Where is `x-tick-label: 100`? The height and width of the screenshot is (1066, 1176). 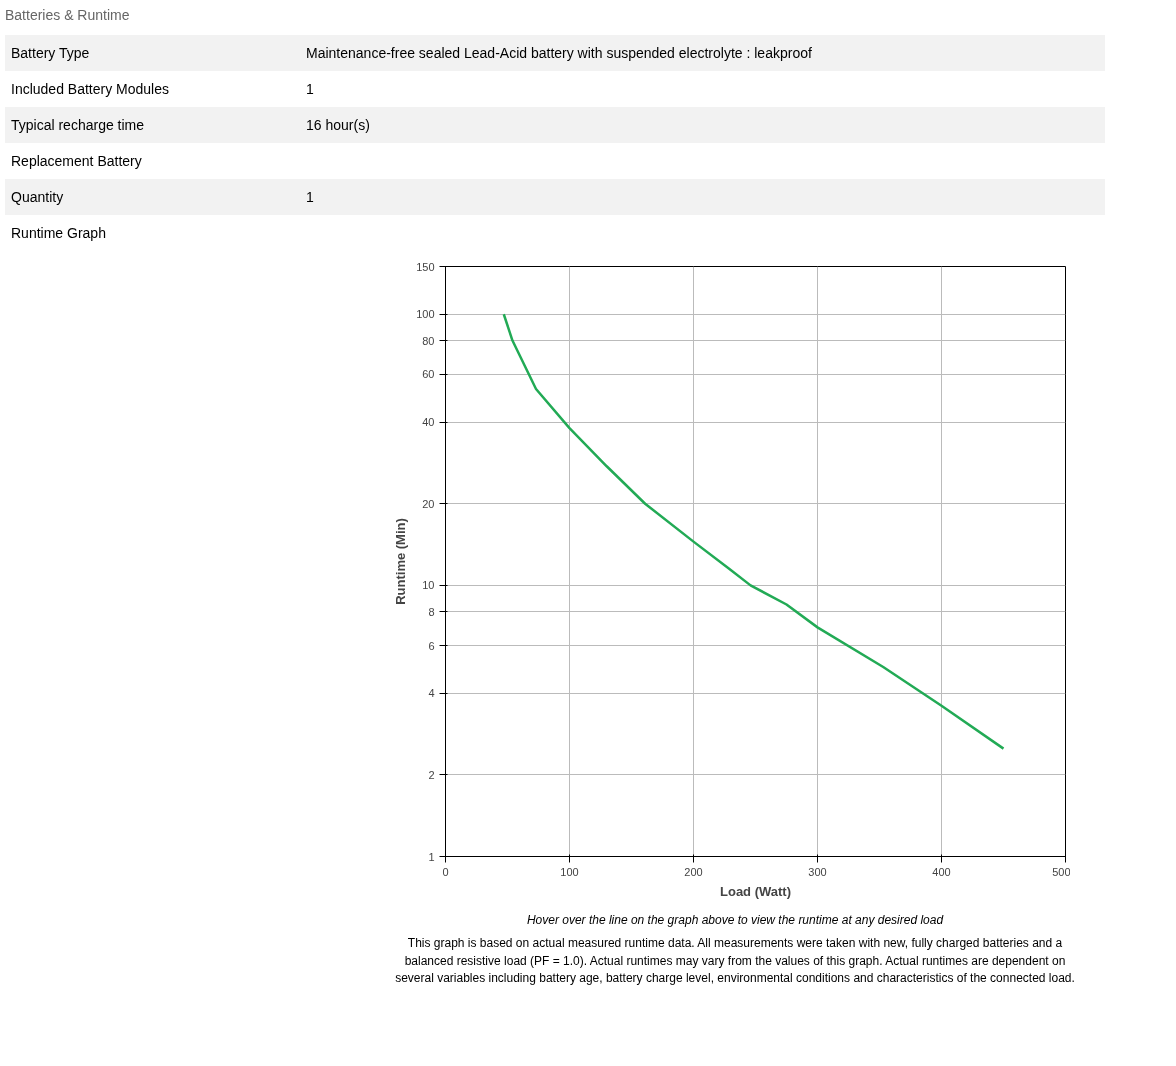
x-tick-label: 100 is located at coordinates (569, 871).